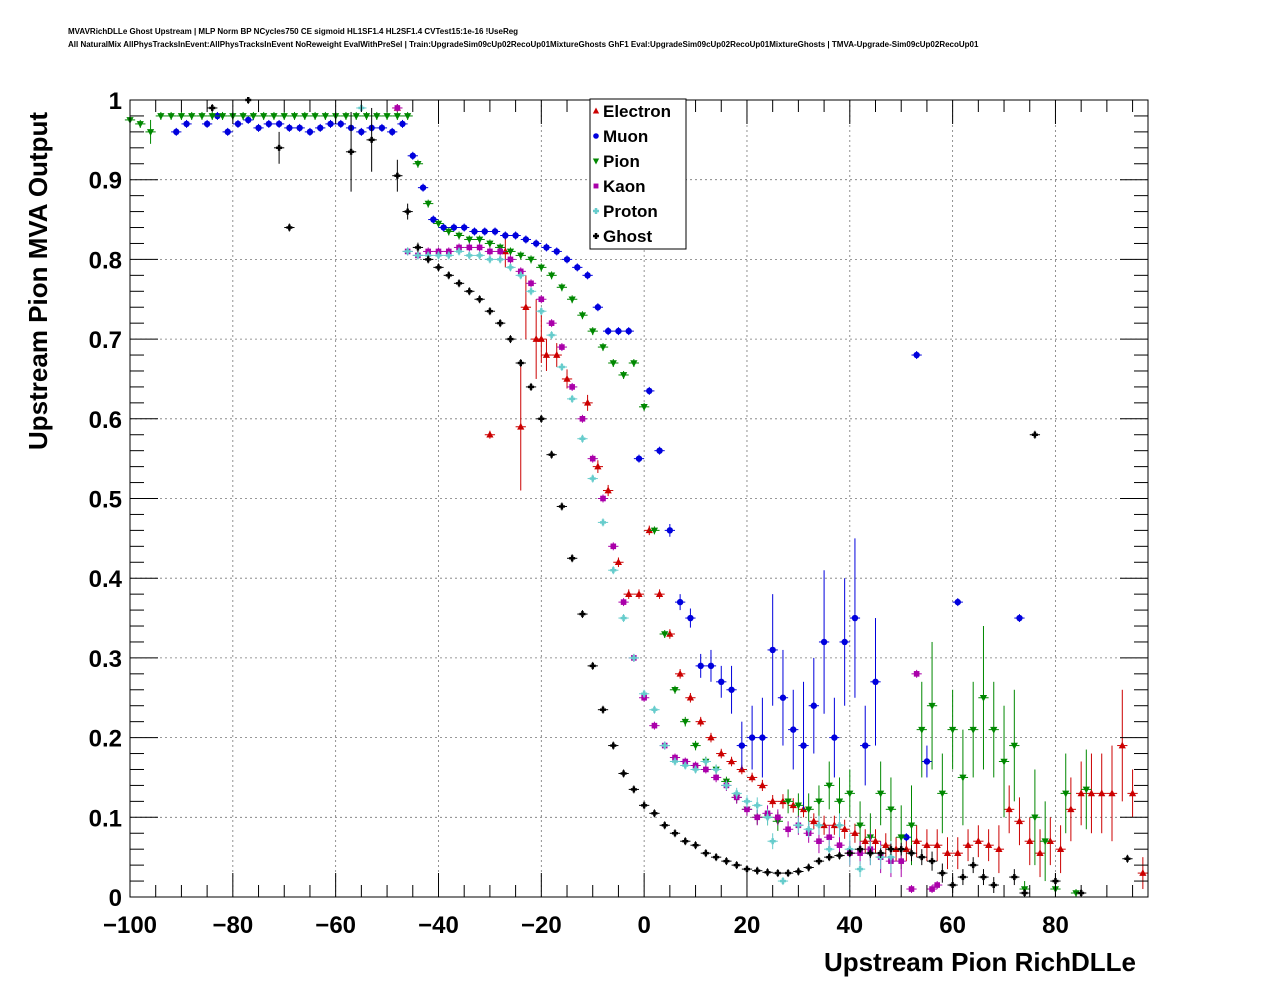 This screenshot has height=996, width=1276. I want to click on y-tick-label: 0.2, so click(105, 739).